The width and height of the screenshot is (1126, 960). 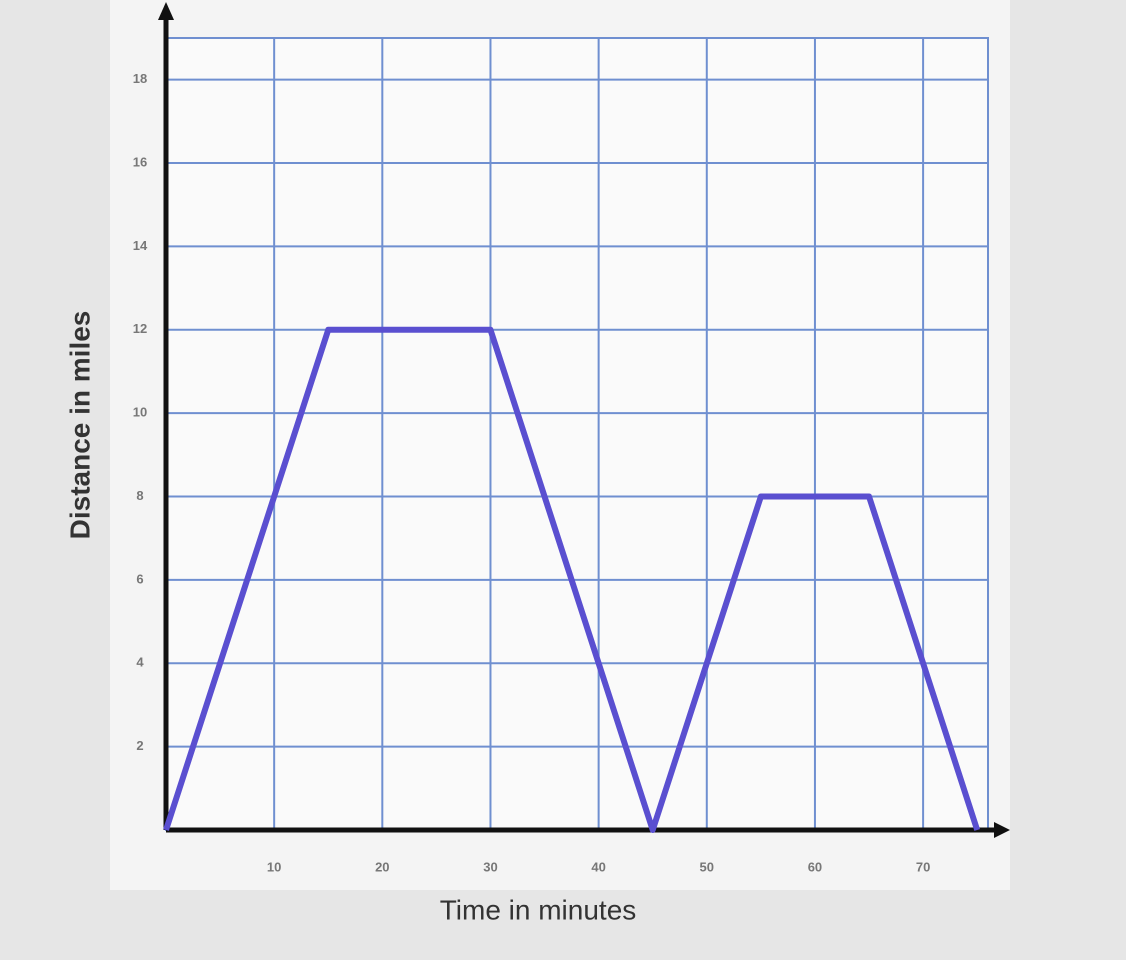 I want to click on y-tick-label: 8, so click(x=139, y=495).